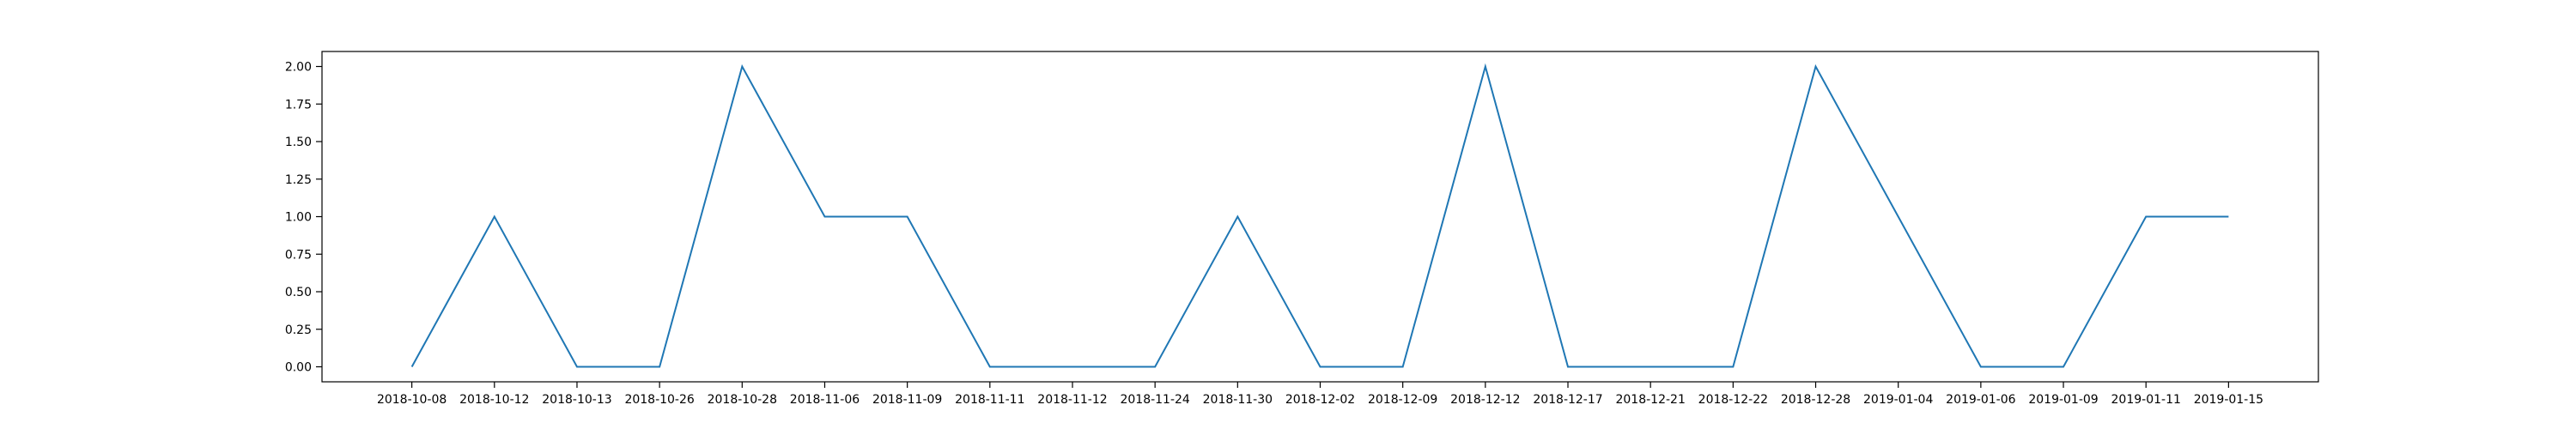 Image resolution: width=2576 pixels, height=429 pixels. What do you see at coordinates (298, 330) in the screenshot?
I see `y-tick-label: 0.25` at bounding box center [298, 330].